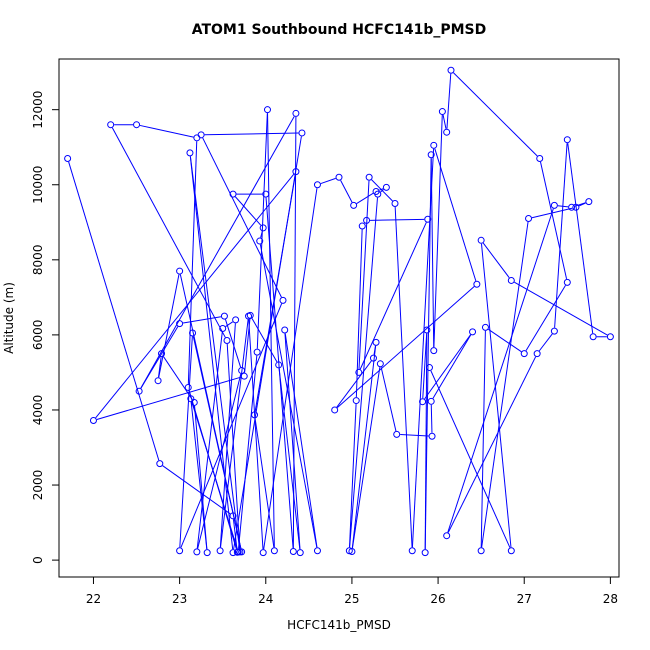 The image size is (650, 650). Describe the element at coordinates (38, 110) in the screenshot. I see `y-tick-label: 12000` at that location.